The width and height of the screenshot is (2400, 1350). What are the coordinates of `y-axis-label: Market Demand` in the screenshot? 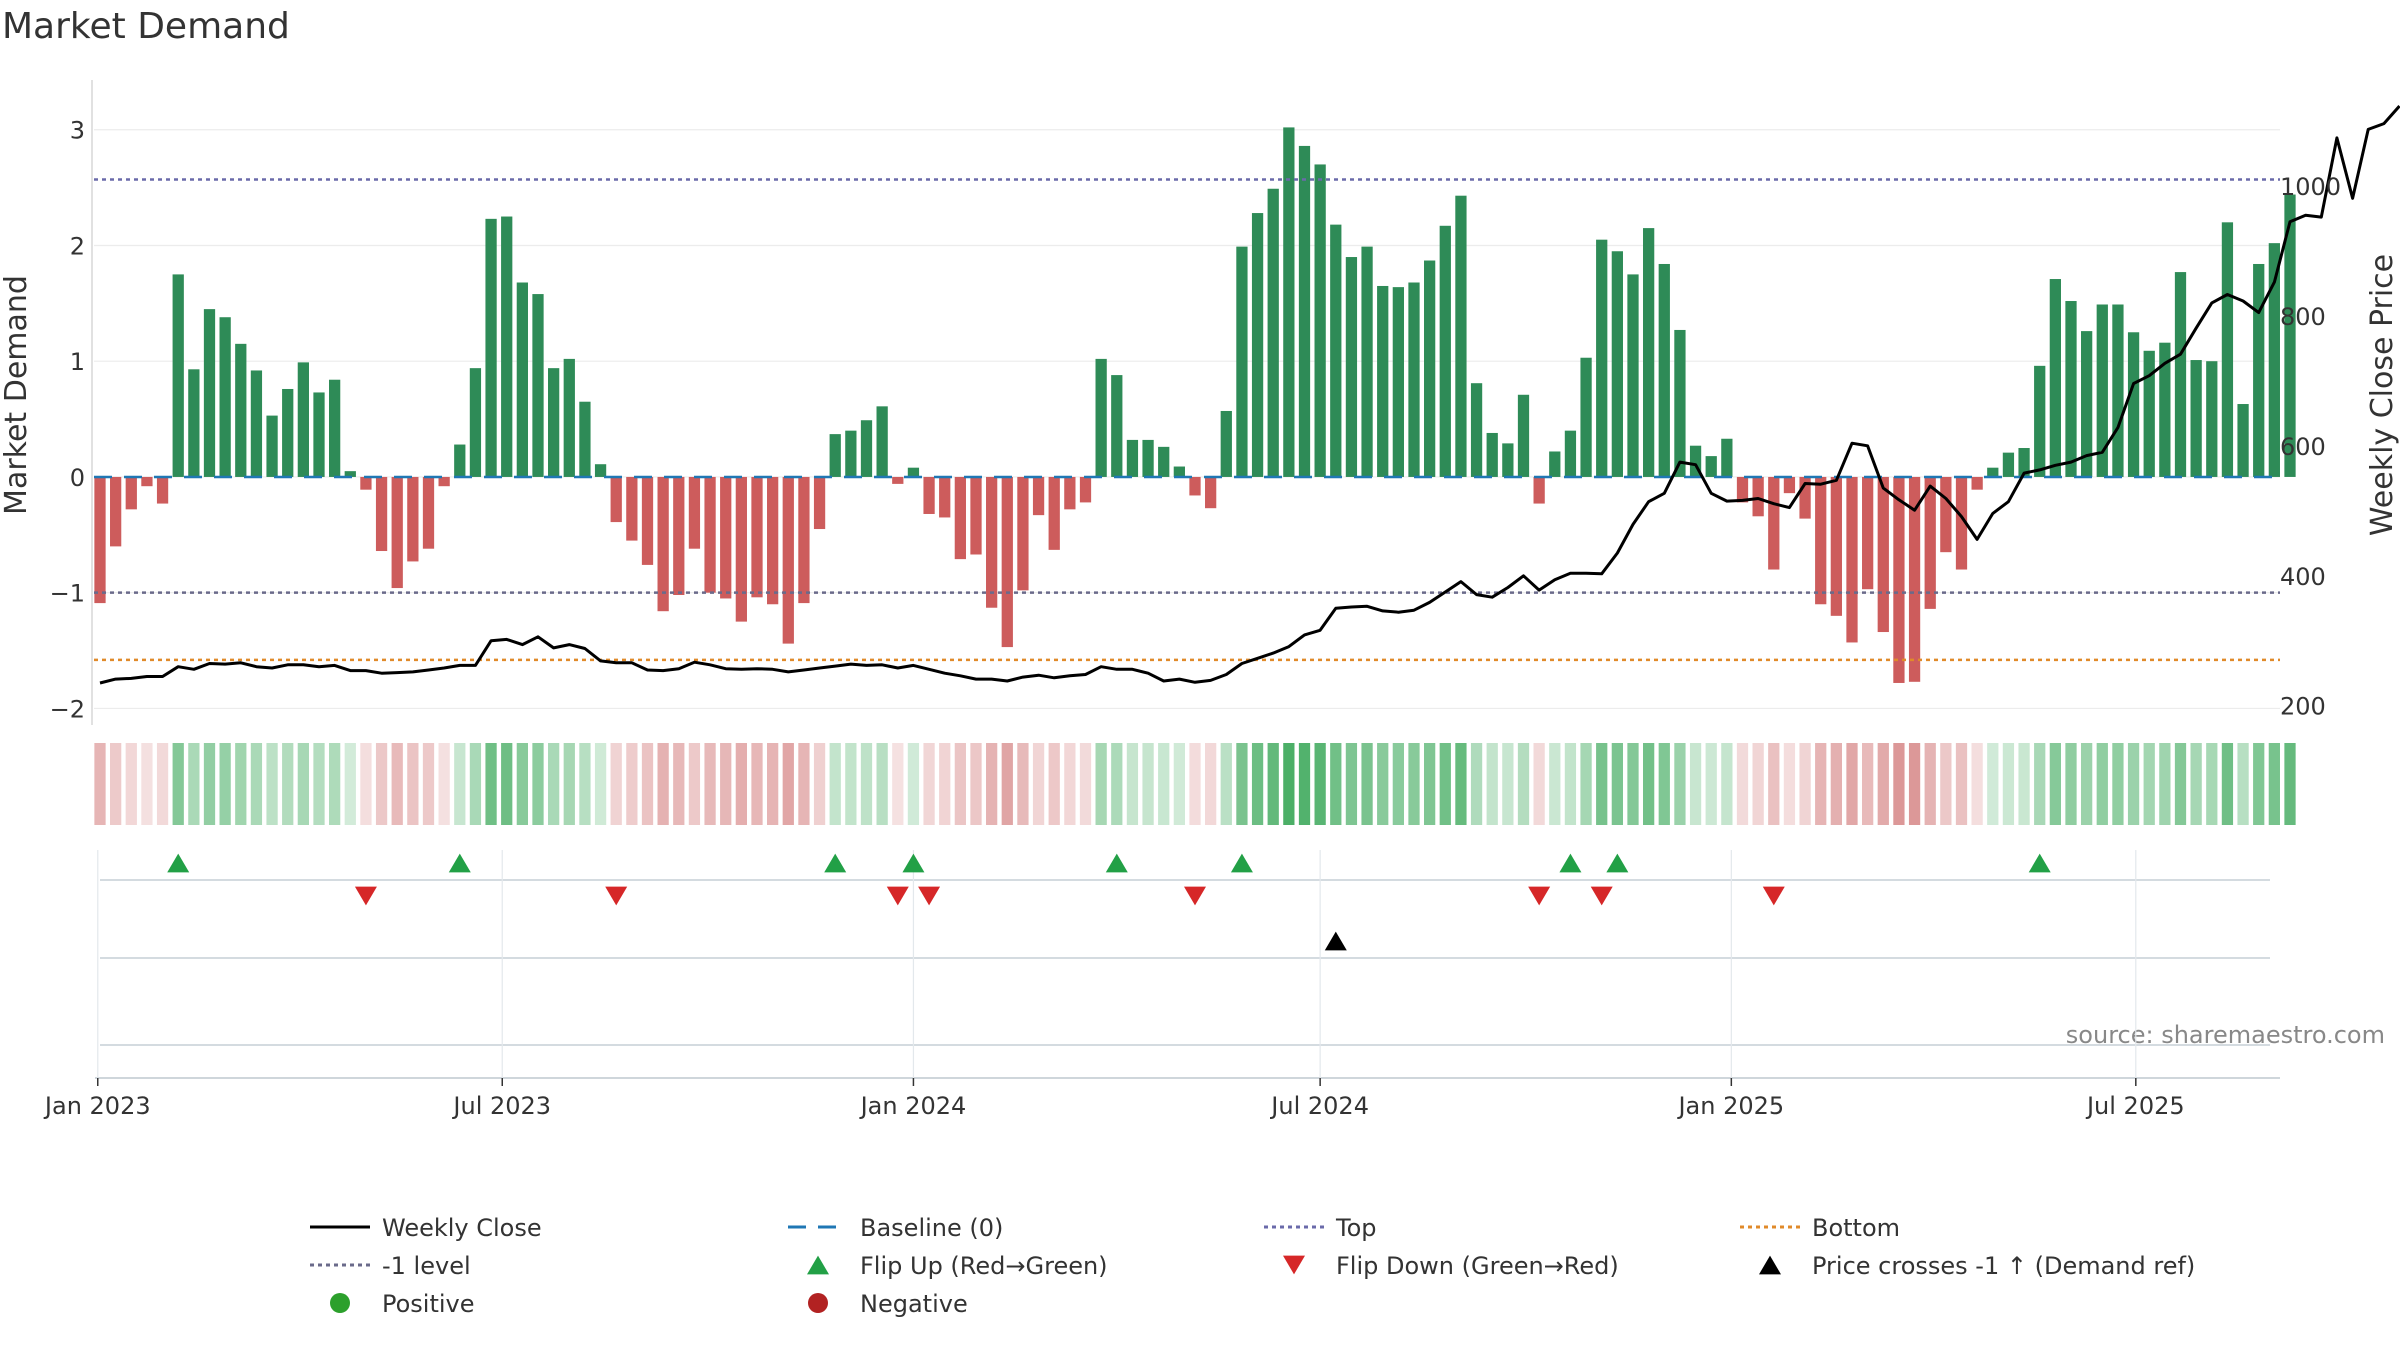 It's located at (17, 395).